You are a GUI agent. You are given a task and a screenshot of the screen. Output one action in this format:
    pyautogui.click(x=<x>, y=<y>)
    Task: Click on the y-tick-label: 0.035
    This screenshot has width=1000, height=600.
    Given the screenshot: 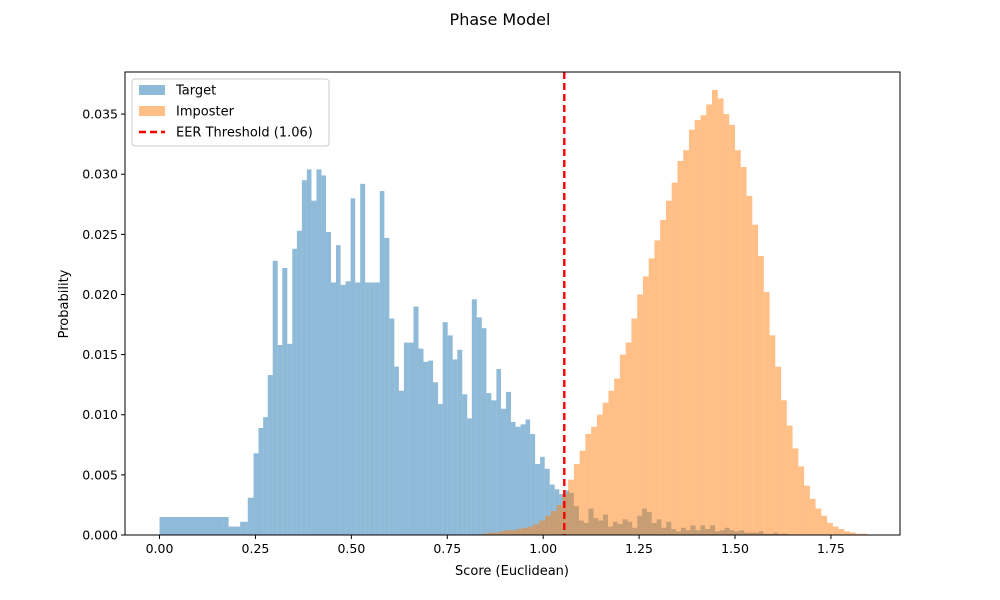 What is the action you would take?
    pyautogui.click(x=100, y=114)
    